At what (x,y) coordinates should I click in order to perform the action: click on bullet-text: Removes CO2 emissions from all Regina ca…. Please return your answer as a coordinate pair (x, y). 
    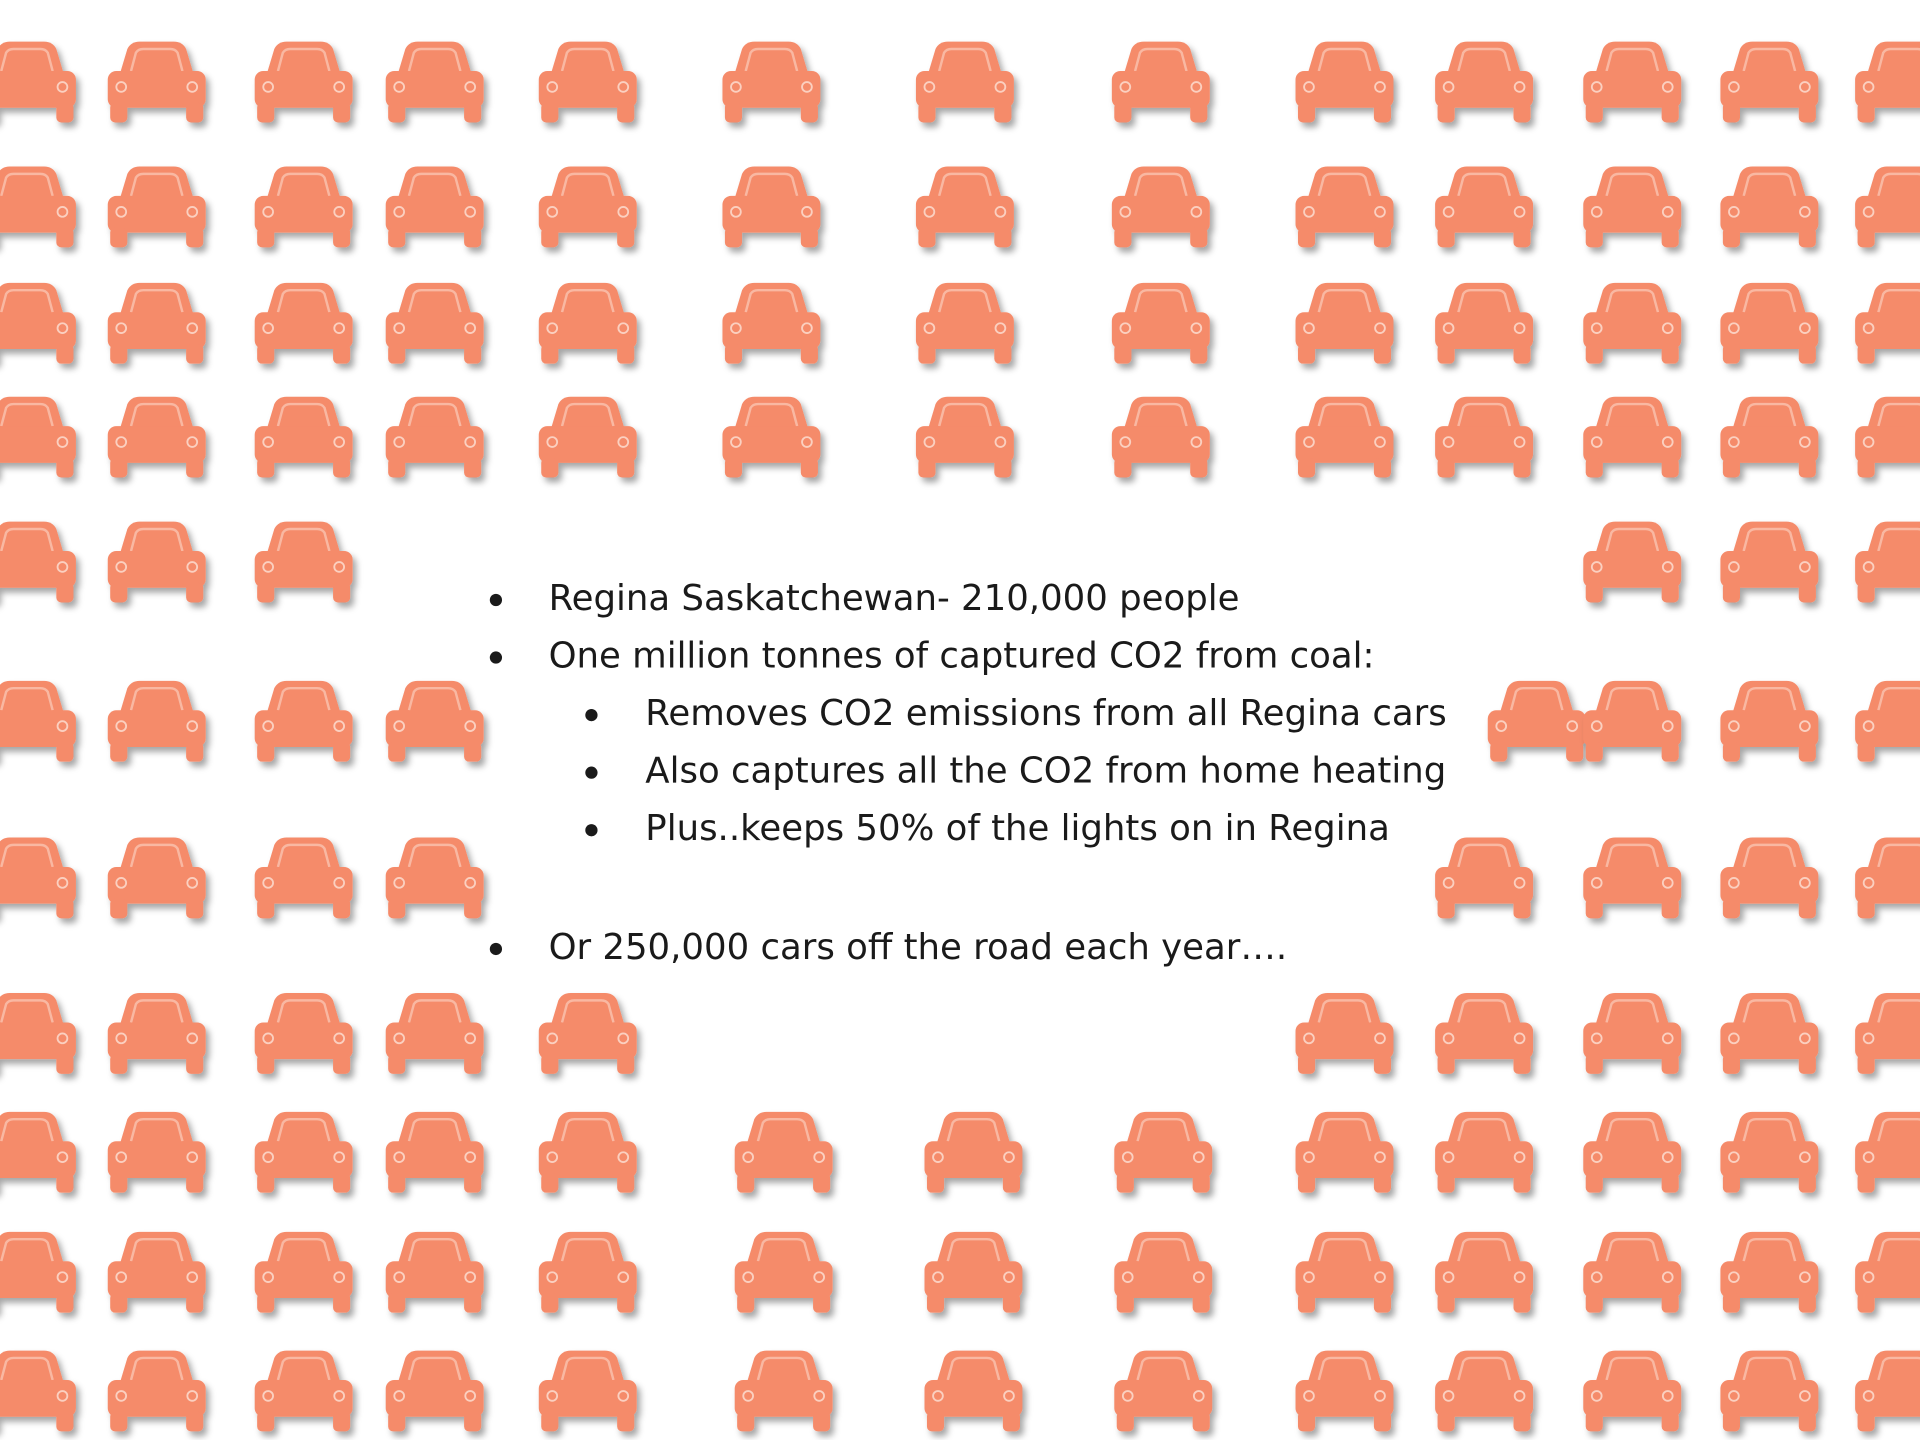
    Looking at the image, I should click on (1045, 713).